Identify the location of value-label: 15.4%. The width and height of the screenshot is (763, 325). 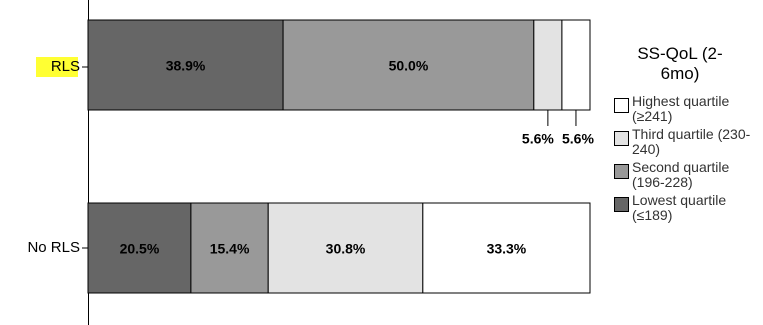
(230, 249).